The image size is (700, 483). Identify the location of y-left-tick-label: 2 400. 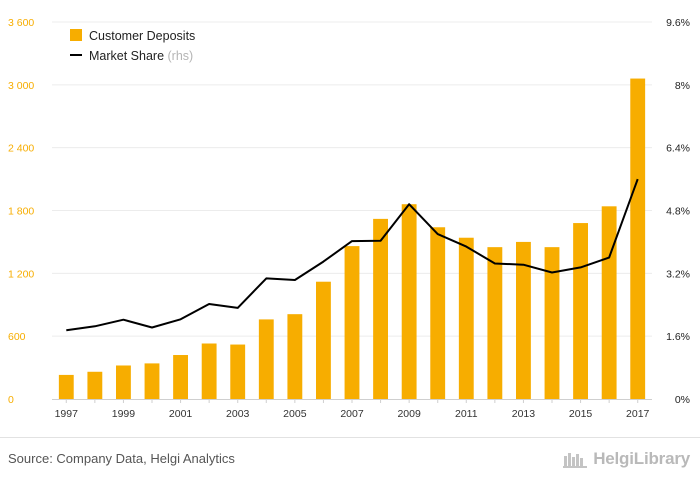
(21, 149).